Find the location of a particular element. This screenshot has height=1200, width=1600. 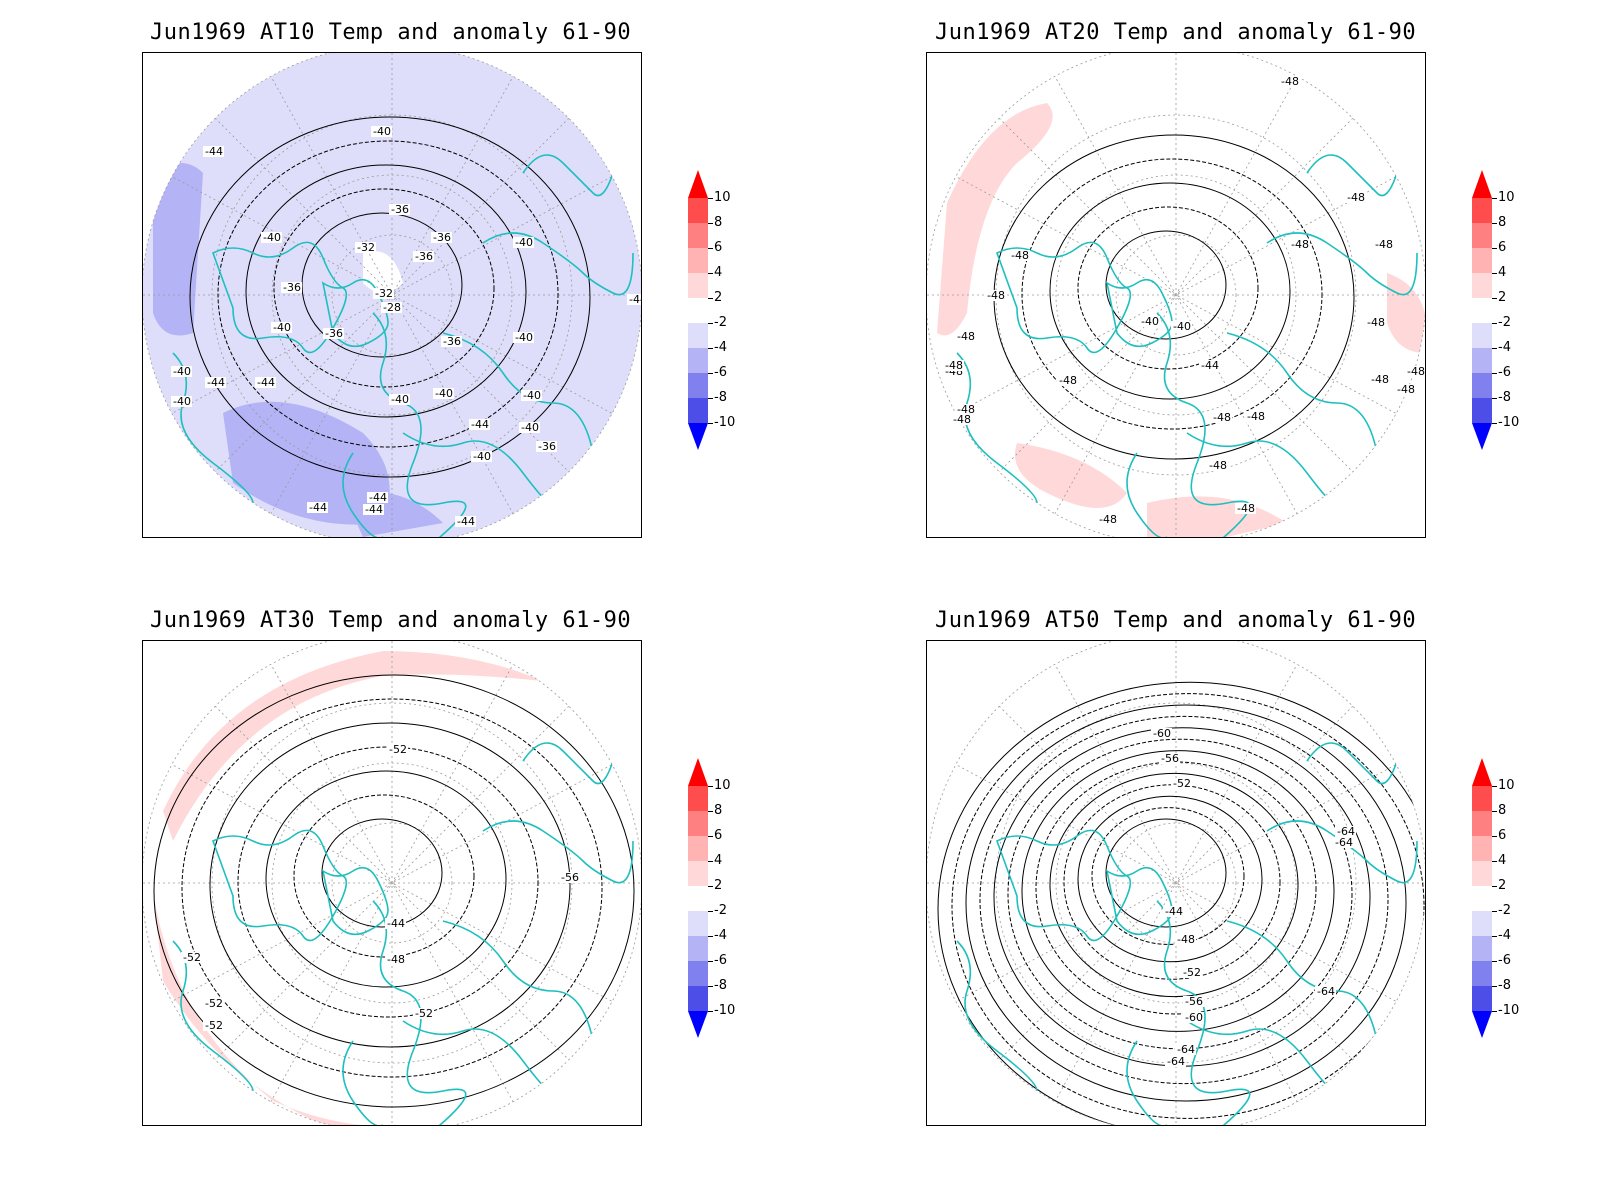

colorbar-svg is located at coordinates (698, 898).